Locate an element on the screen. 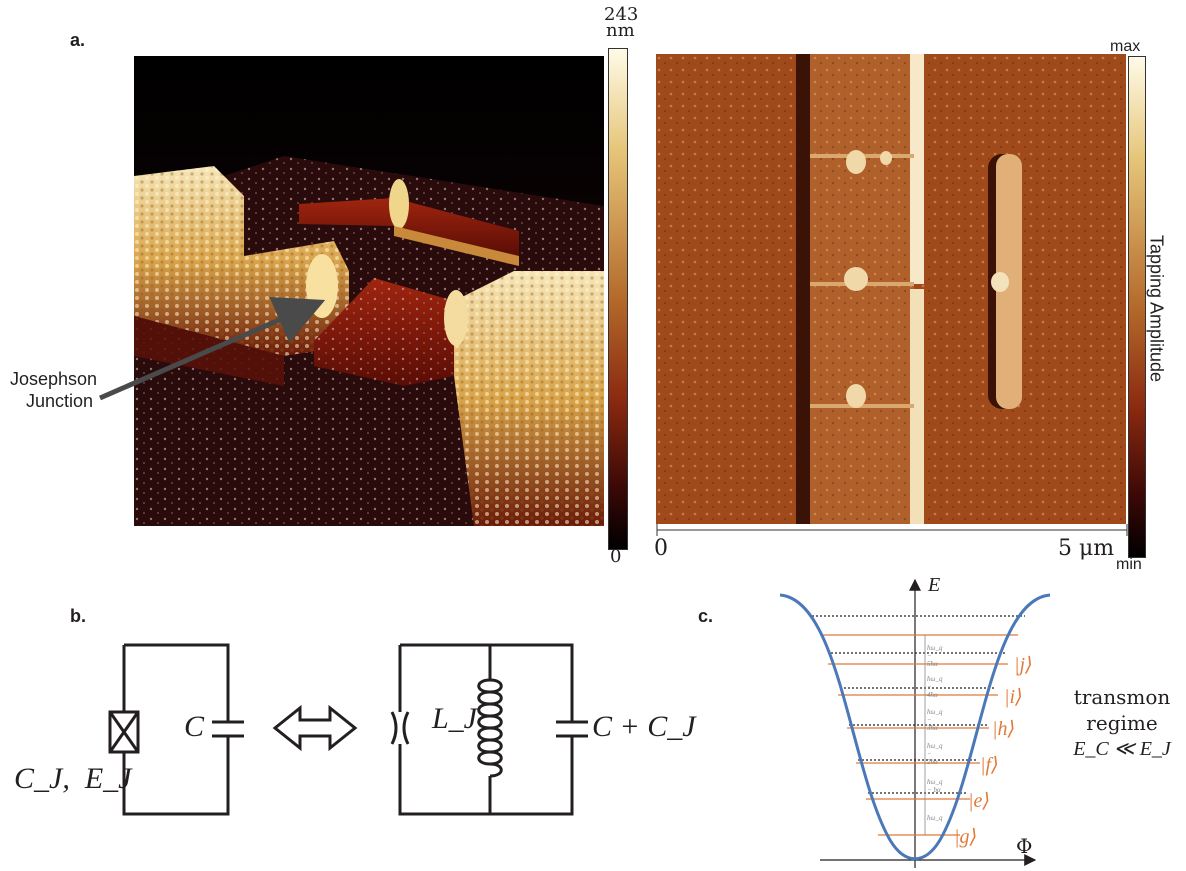  scale-bar-start: 0 is located at coordinates (661, 548).